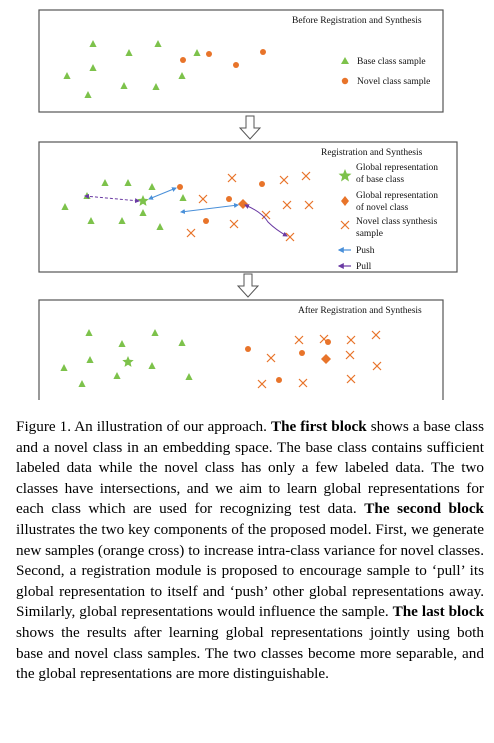 The image size is (494, 743). I want to click on legend-base-label: Base class sample, so click(391, 62).